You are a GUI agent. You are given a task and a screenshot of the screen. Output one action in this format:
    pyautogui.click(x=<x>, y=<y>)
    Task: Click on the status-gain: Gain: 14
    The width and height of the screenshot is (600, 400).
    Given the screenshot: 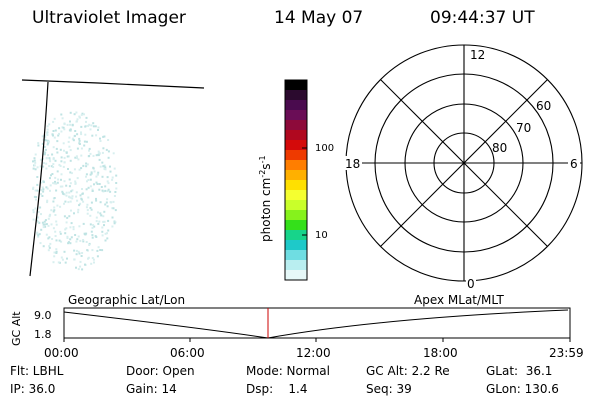 What is the action you would take?
    pyautogui.click(x=151, y=389)
    